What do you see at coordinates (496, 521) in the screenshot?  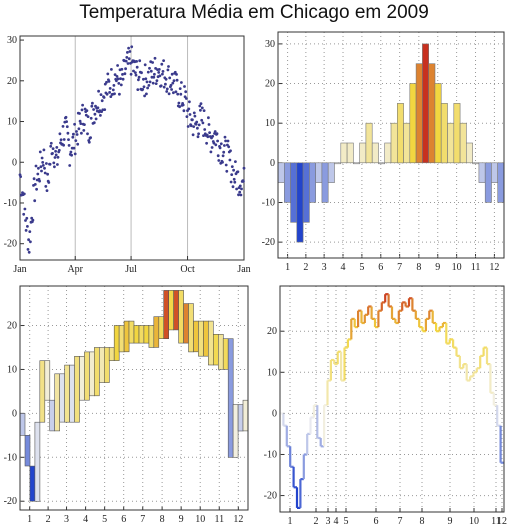 I see `x-tick-label: 11` at bounding box center [496, 521].